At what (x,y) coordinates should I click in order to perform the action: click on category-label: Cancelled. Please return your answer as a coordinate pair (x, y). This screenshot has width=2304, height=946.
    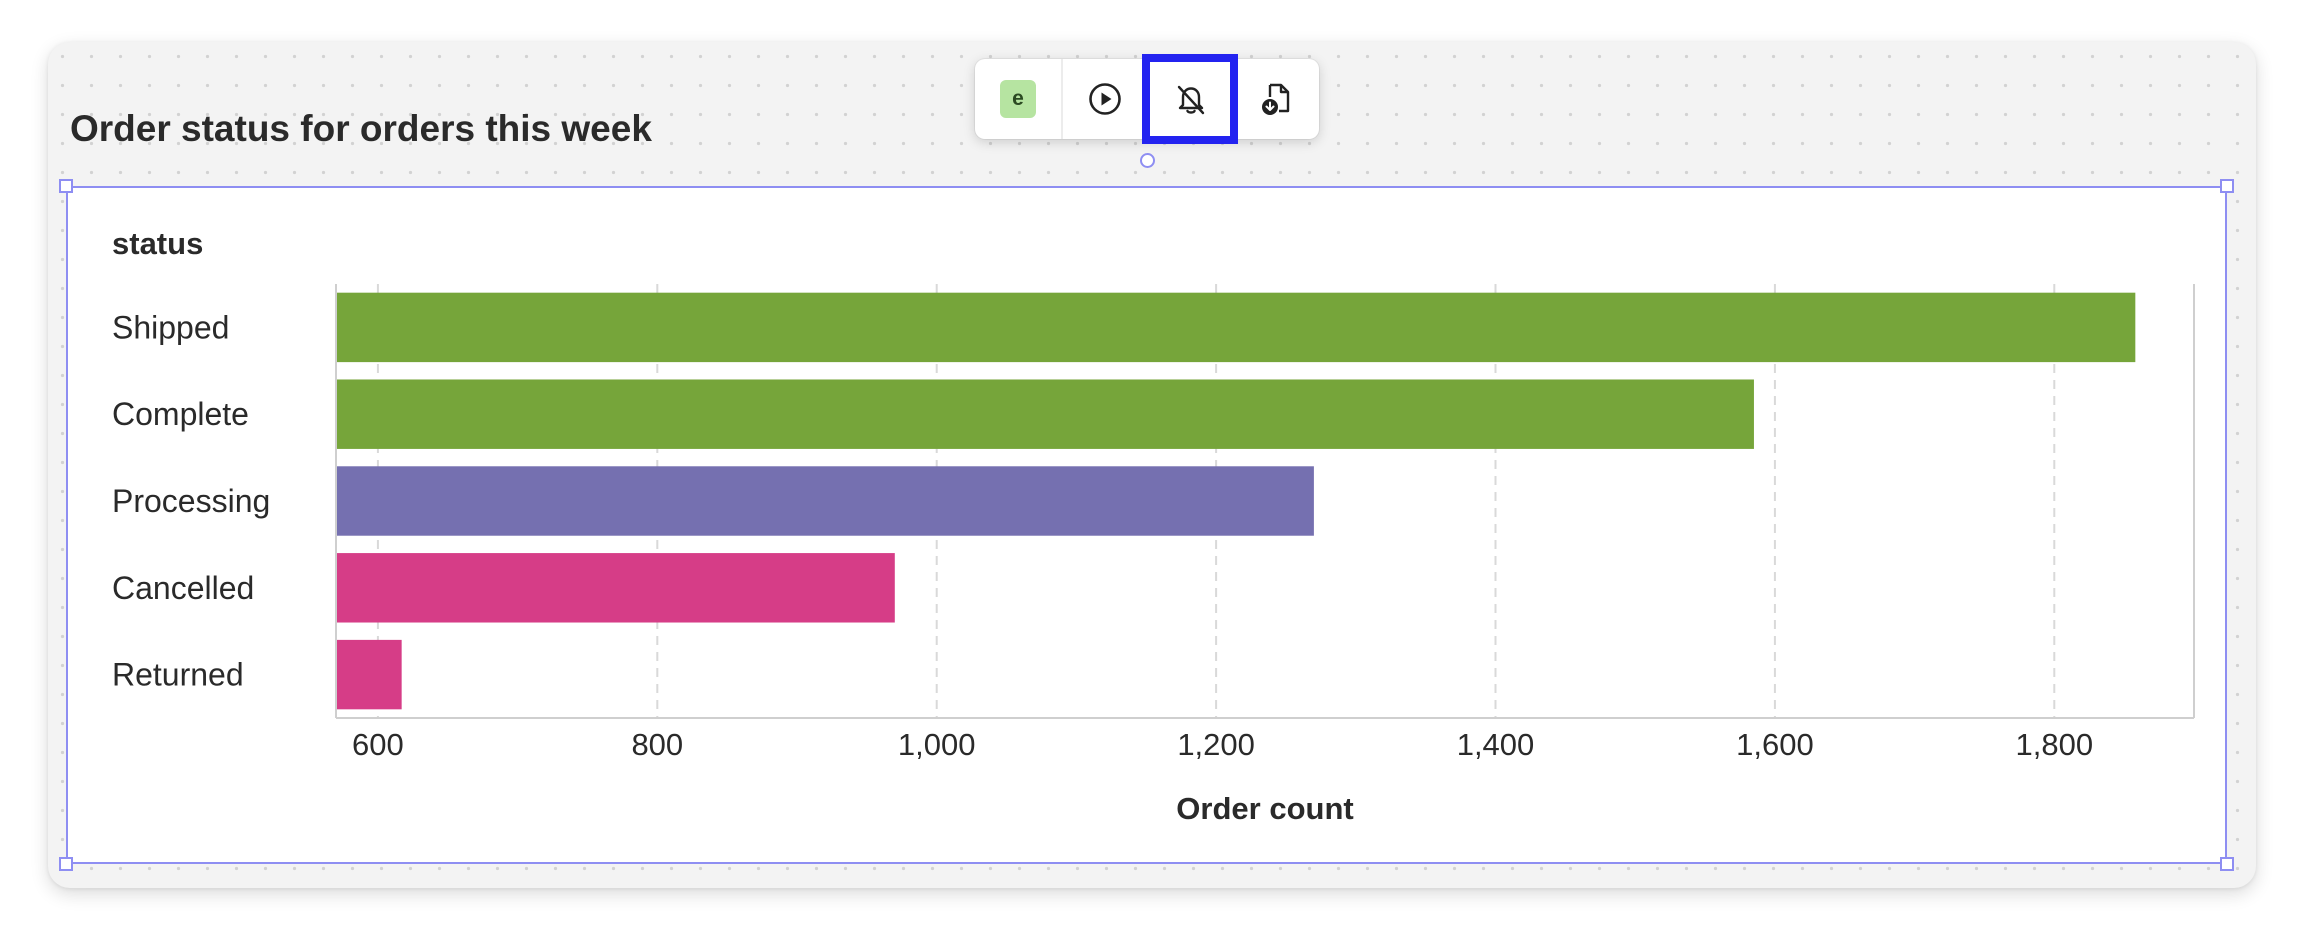
    Looking at the image, I should click on (183, 588).